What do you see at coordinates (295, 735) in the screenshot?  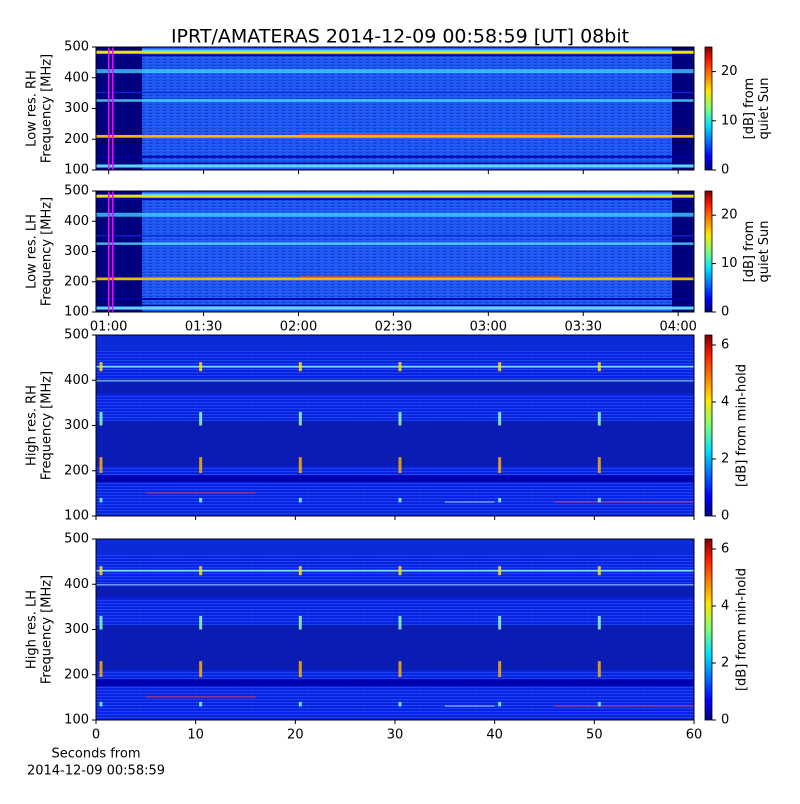 I see `x-tick-label: 20` at bounding box center [295, 735].